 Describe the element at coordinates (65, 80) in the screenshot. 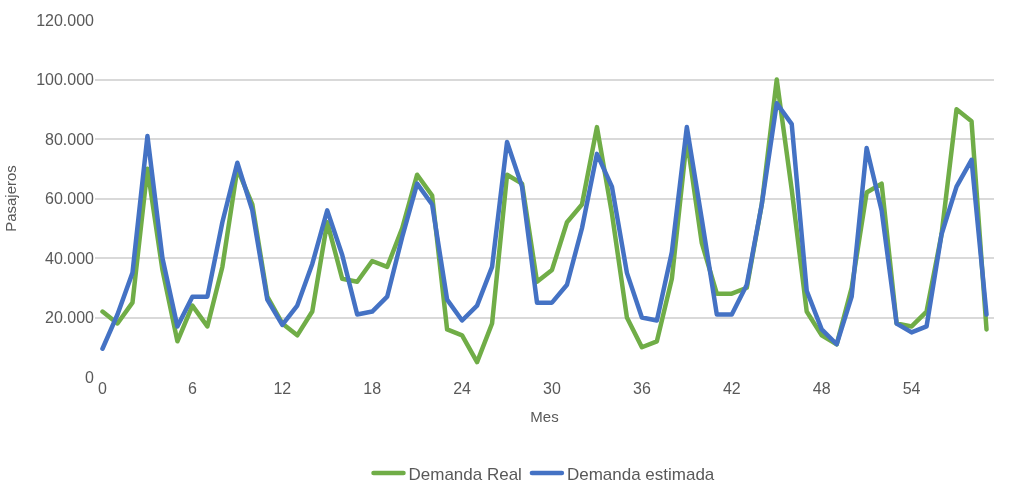

I see `y-tick-label: 100.000` at that location.